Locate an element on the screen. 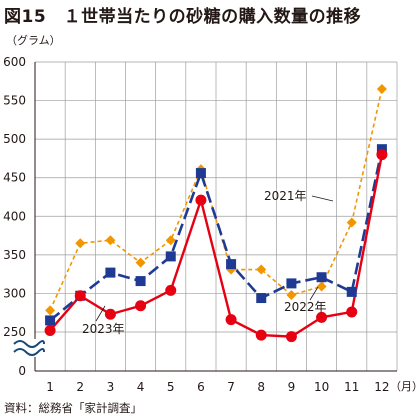  y-tick-label: 500 is located at coordinates (14, 139).